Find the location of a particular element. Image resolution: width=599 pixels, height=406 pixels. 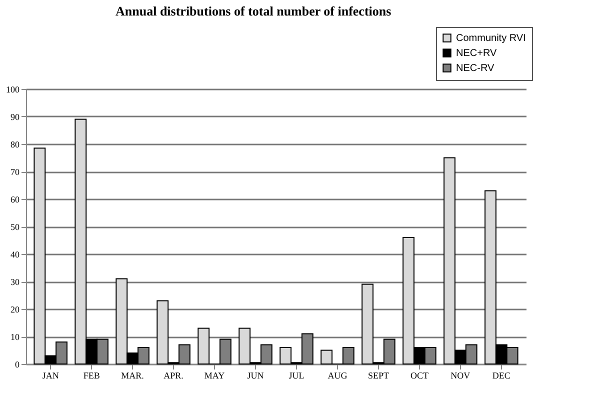

y-tick-label: 100 is located at coordinates (13, 89).